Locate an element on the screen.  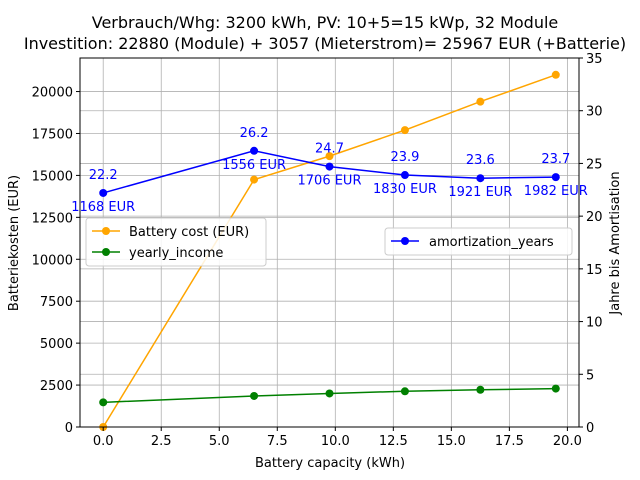
y-tick-label: 20000 is located at coordinates (52, 93).